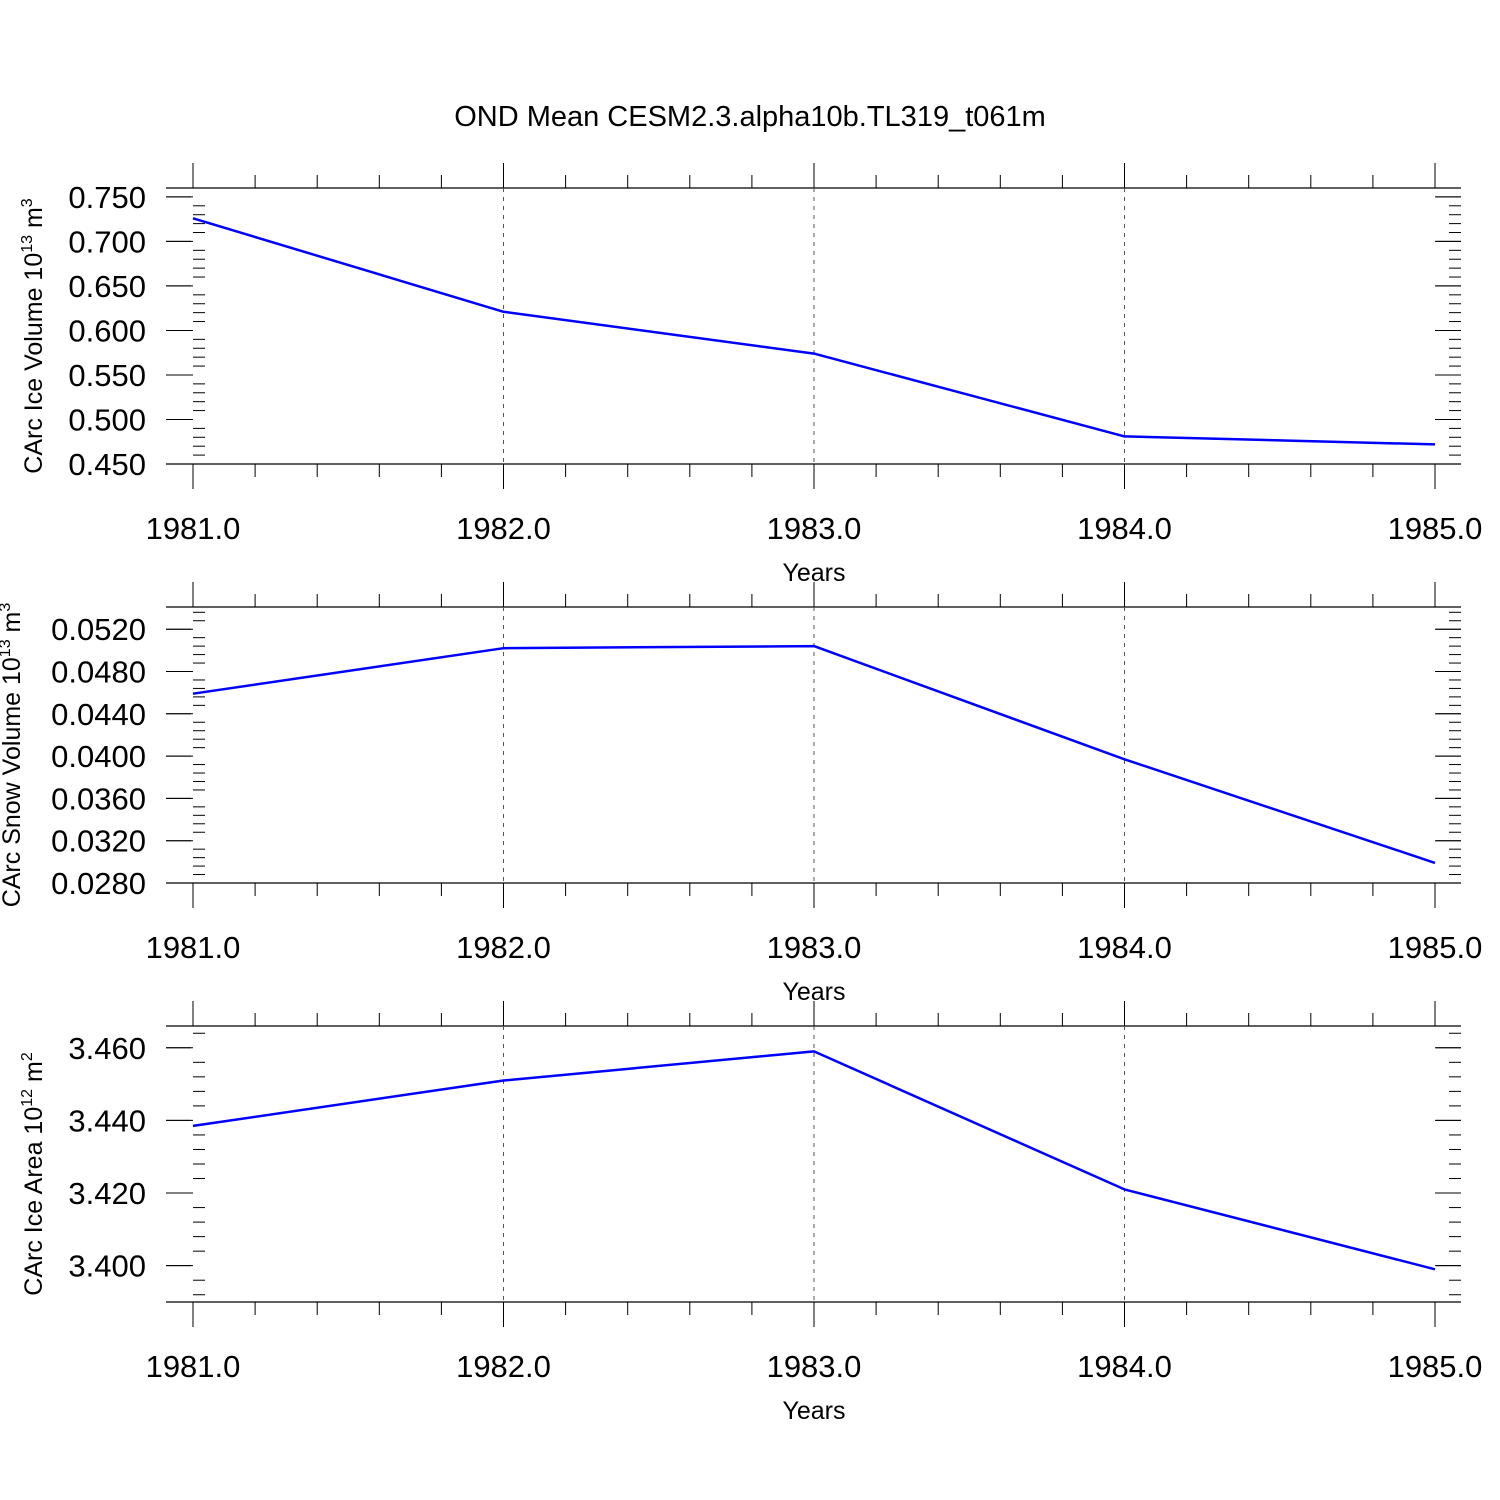  I want to click on y-axis-label: CArc Ice Area 1012 m2, so click(33, 1174).